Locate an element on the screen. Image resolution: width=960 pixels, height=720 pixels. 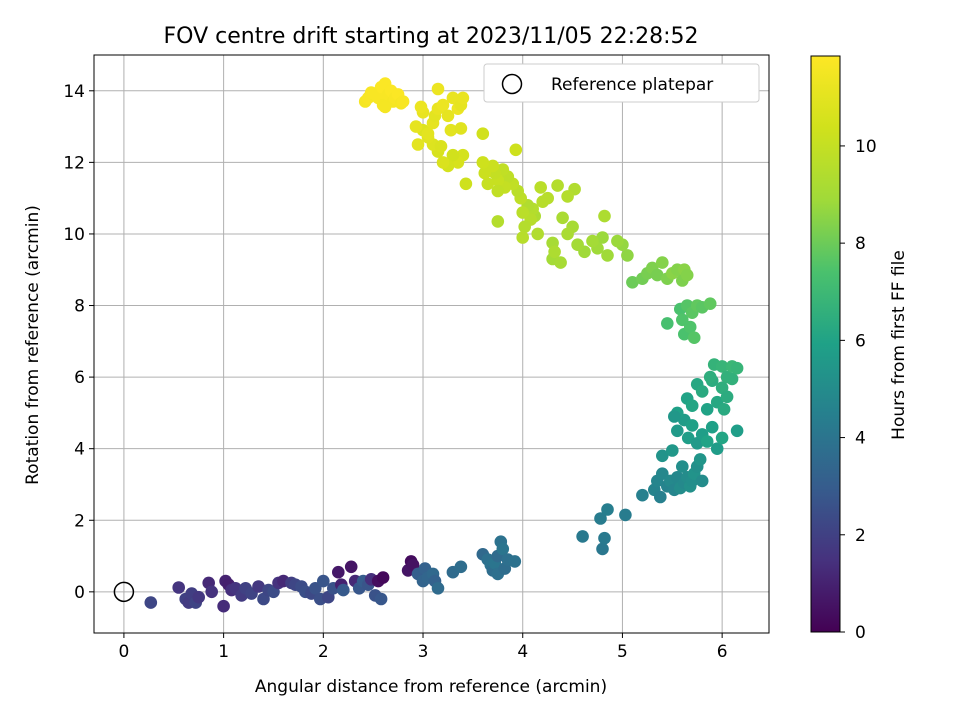
colorbar-tick-label: 6 is located at coordinates (860, 341).